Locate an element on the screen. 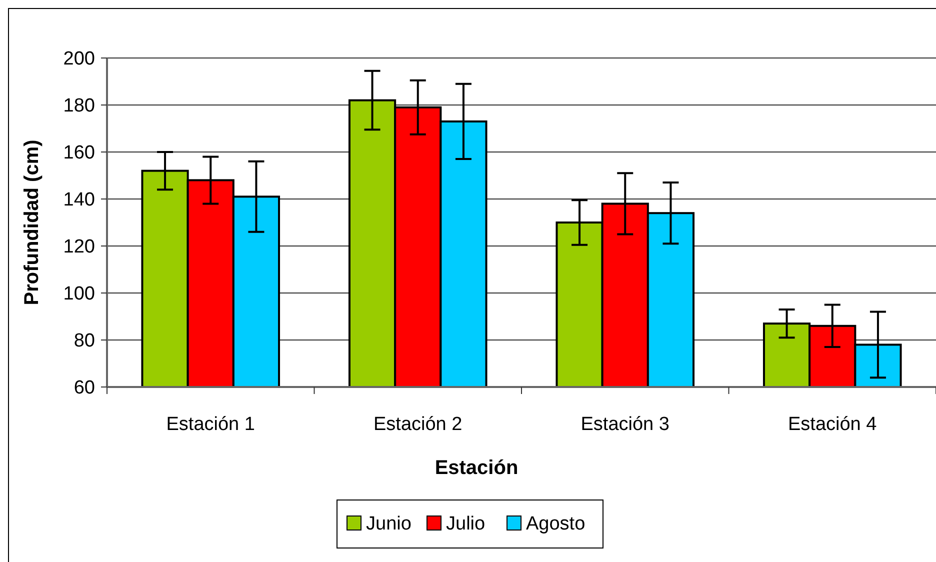 The width and height of the screenshot is (936, 562). y-tick-label: 140 is located at coordinates (79, 200).